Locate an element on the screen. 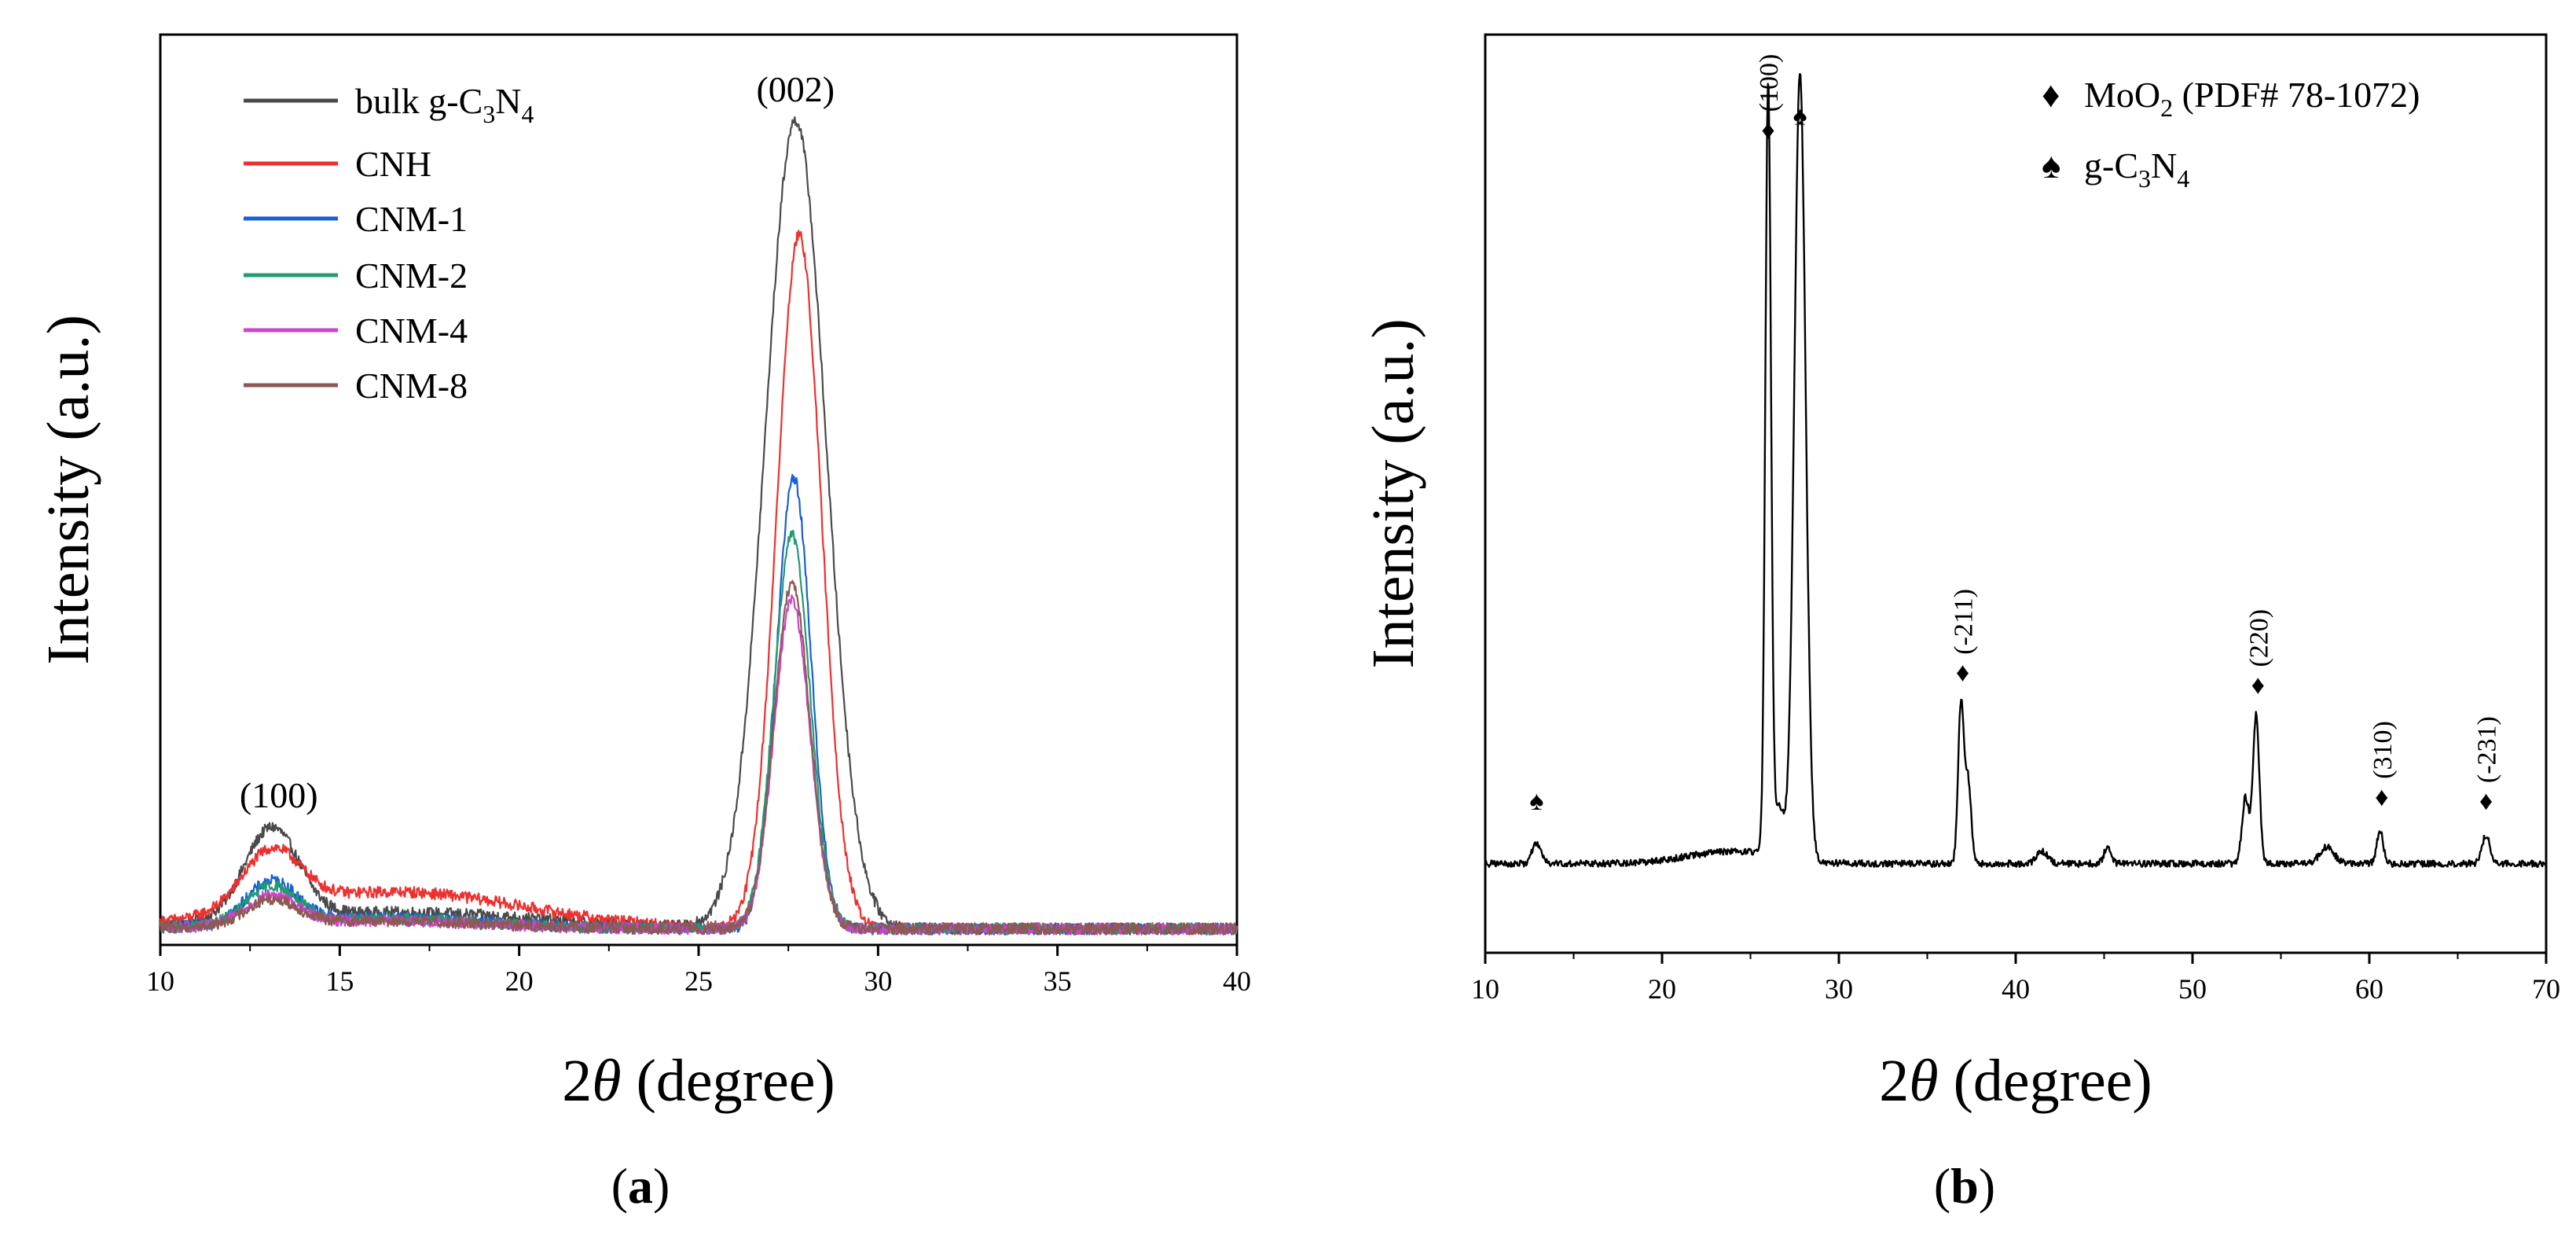  x-tick-label-25: 25 is located at coordinates (698, 981).